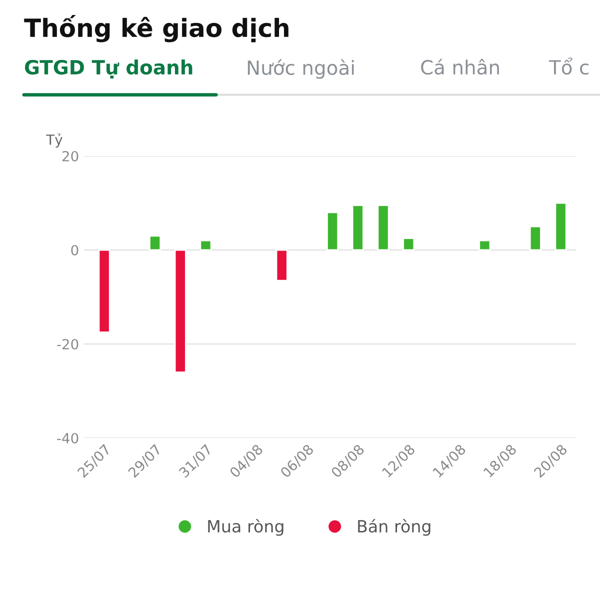 Image resolution: width=600 pixels, height=600 pixels. Describe the element at coordinates (54, 140) in the screenshot. I see `y-axis-title: Tỷ` at that location.